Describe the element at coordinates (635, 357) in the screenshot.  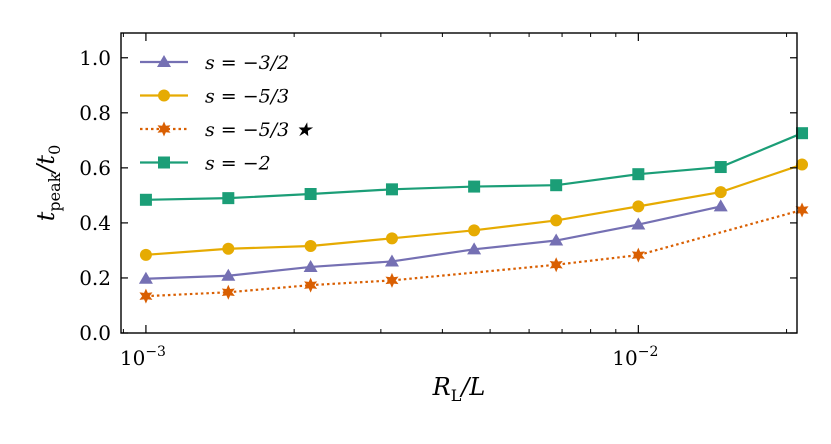
I see `x-tick-label: 10⁻²` at that location.